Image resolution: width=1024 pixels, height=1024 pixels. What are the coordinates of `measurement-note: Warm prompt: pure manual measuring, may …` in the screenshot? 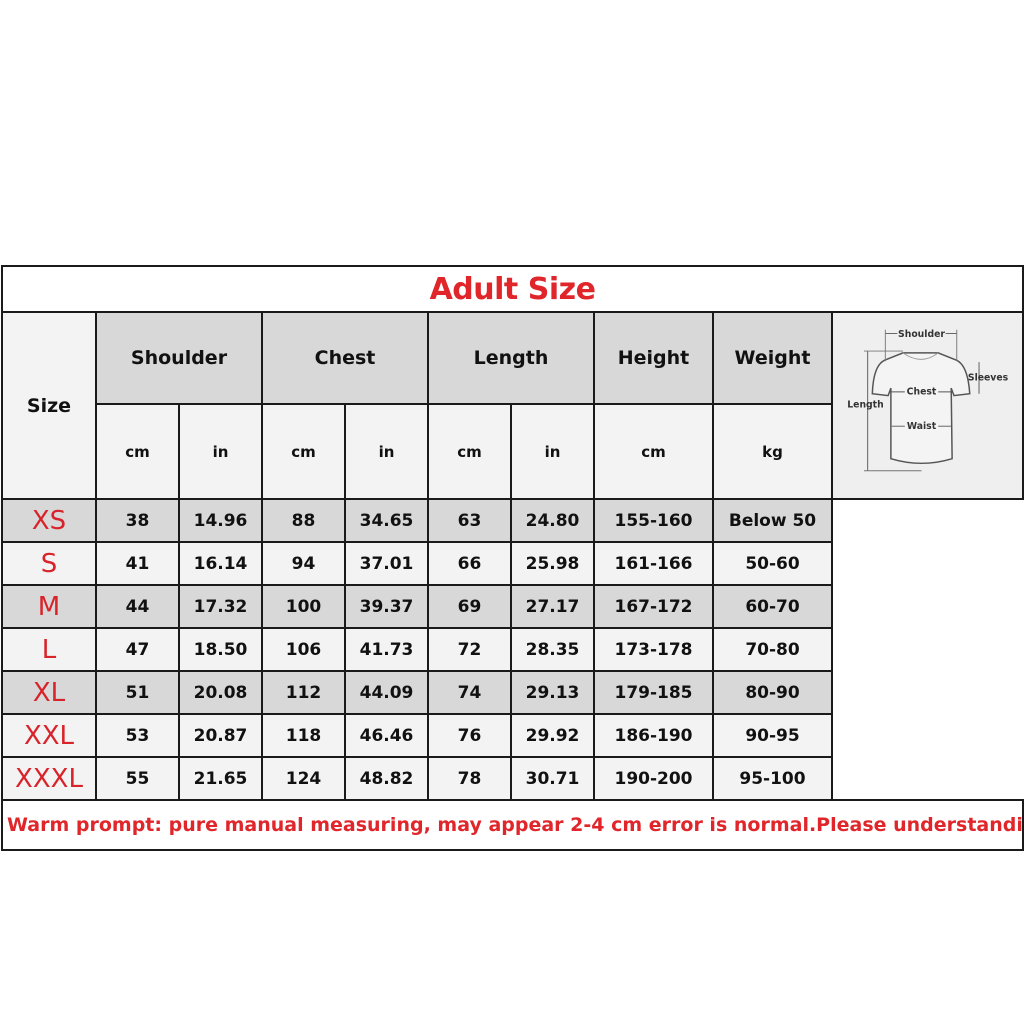 It's located at (512, 825).